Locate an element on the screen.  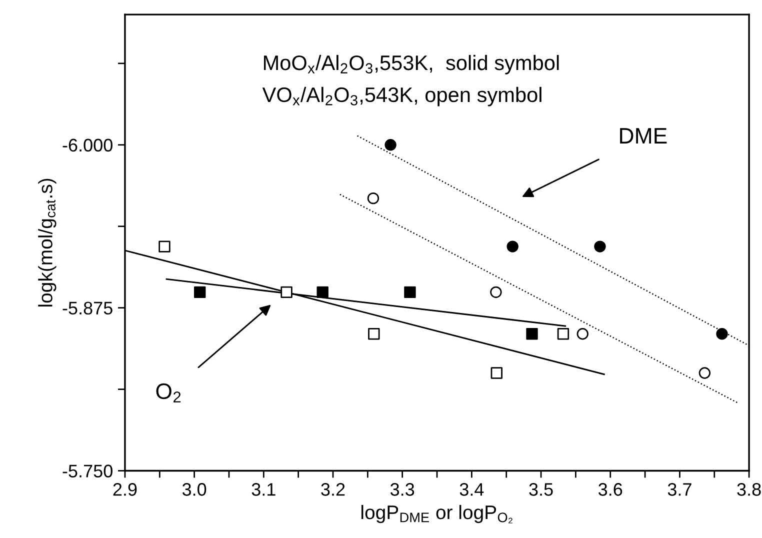
annotation: O$_{2}$ is located at coordinates (168, 392).